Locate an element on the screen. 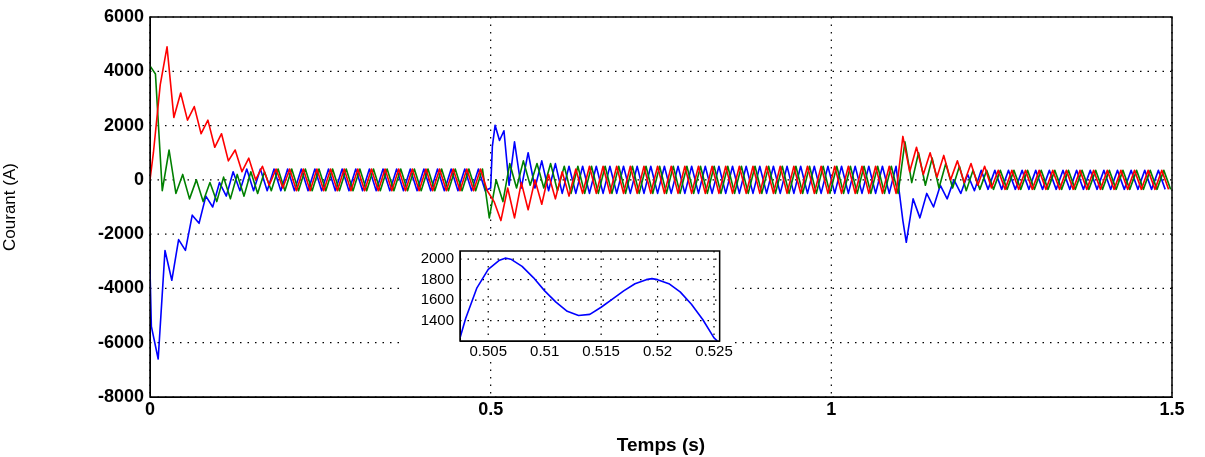  x-tick-label: 0.51 is located at coordinates (545, 351).